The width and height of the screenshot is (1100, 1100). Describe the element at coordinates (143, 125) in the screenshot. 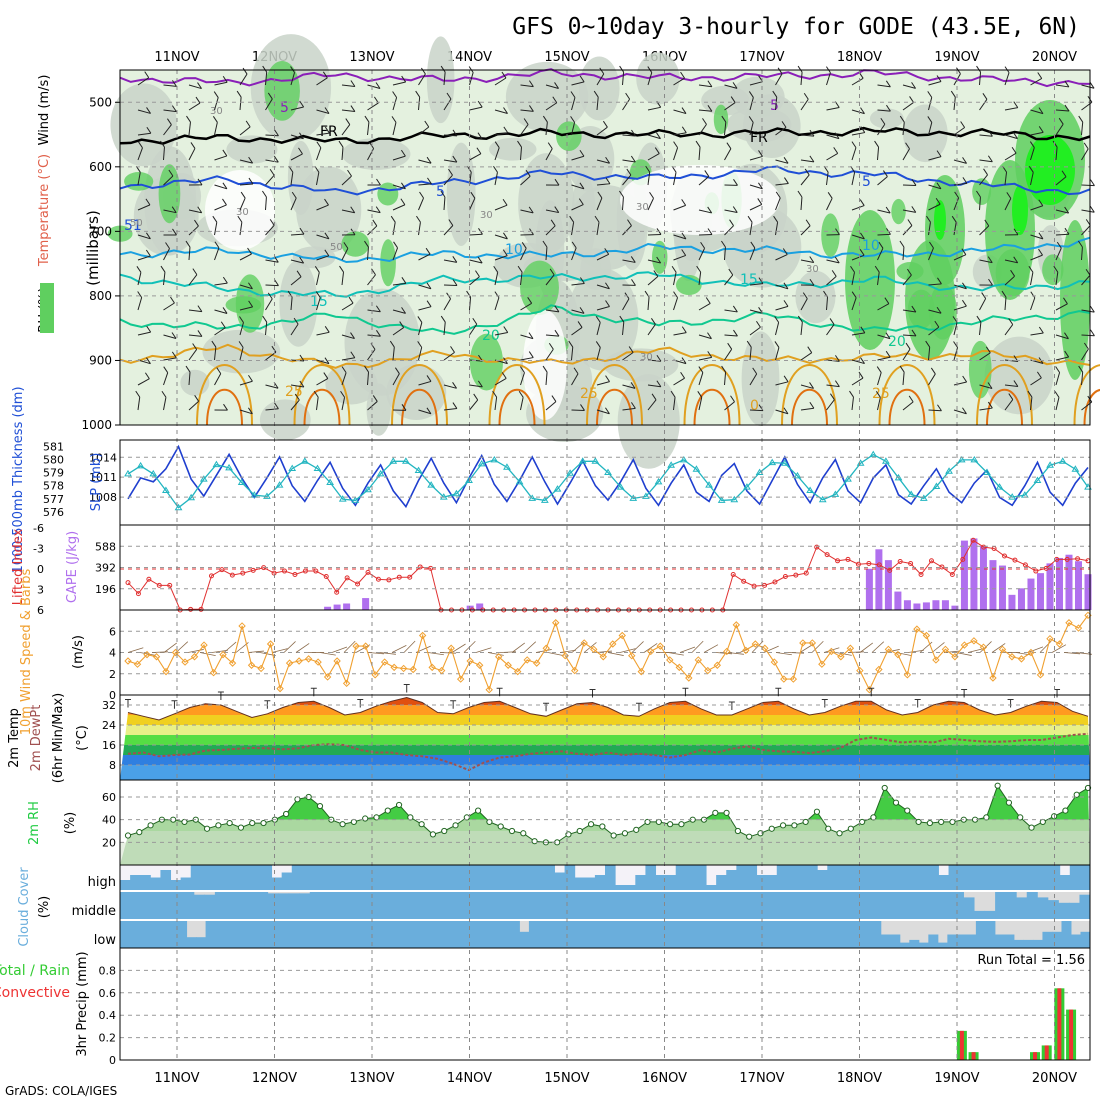

I see `rh-shade-gray` at that location.